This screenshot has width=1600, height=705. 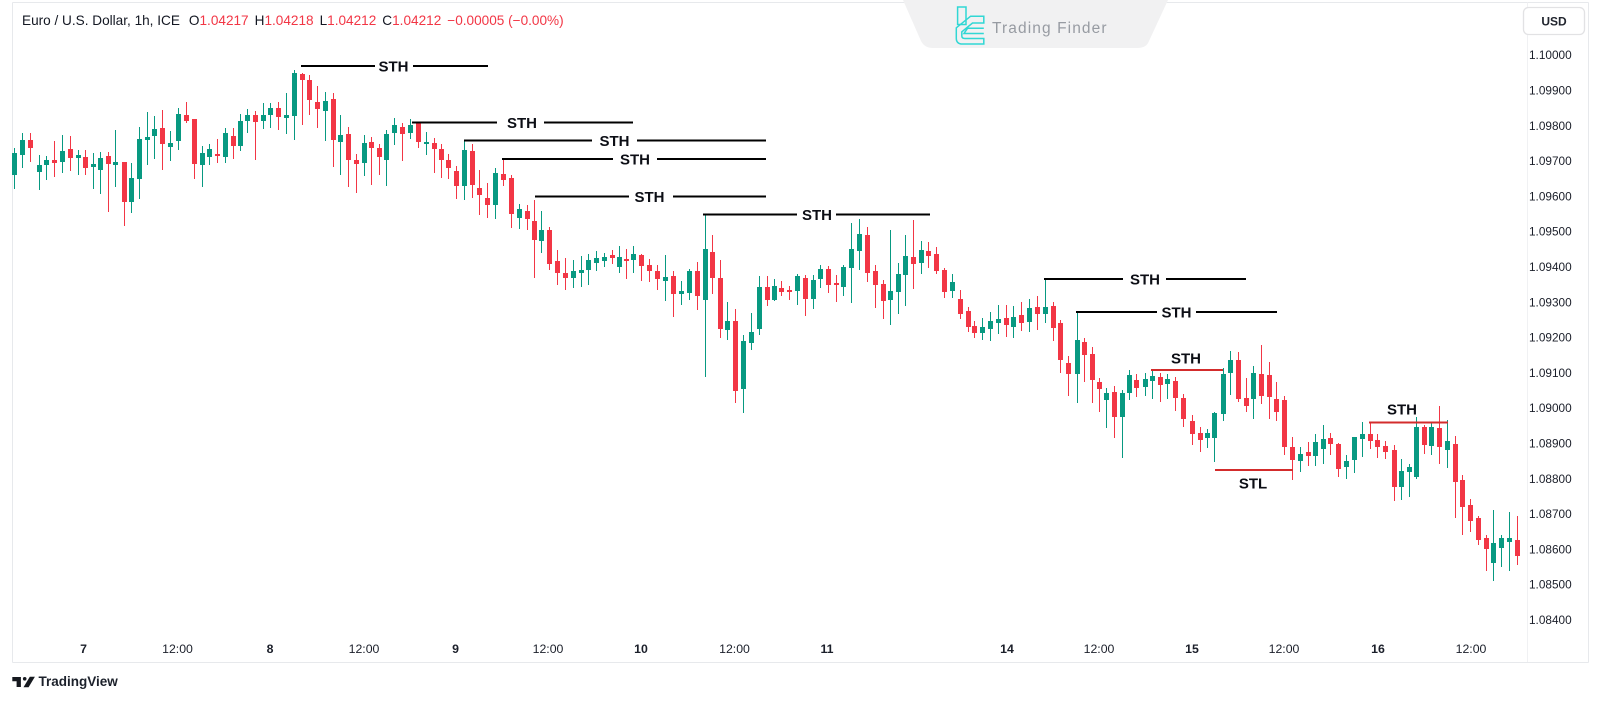 I want to click on svg-text: 1.08500, so click(x=1550, y=585).